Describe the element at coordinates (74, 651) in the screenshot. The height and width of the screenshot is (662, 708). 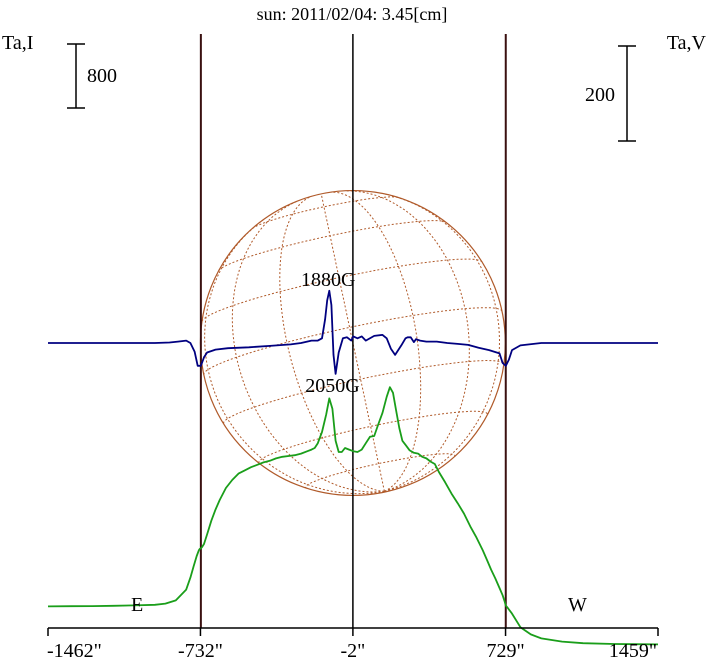
I see `x-tick-label: -1462"` at that location.